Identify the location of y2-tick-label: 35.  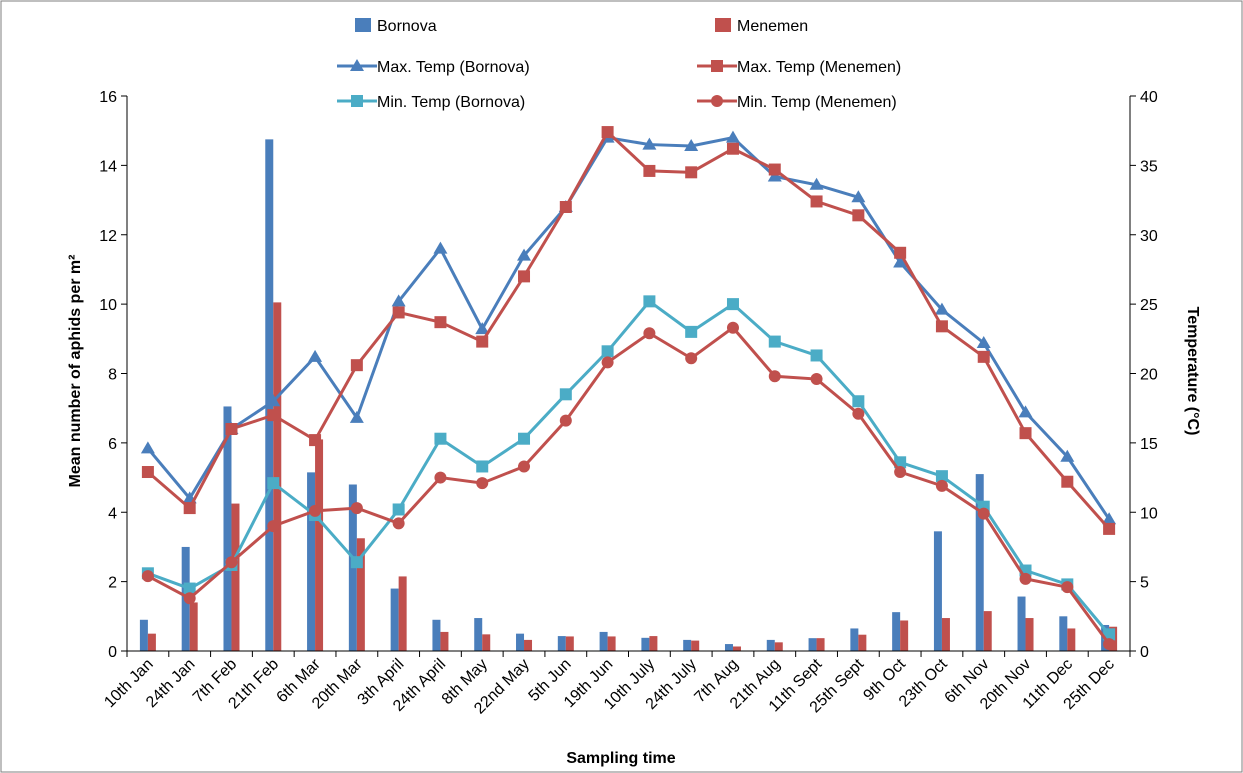
(1149, 166).